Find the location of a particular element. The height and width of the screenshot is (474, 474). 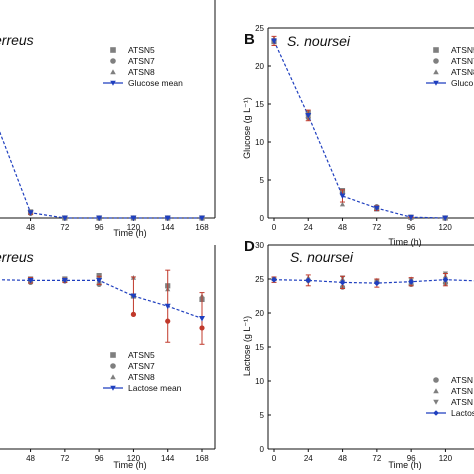

panel-d-y-tick-label: 10 is located at coordinates (259, 381).